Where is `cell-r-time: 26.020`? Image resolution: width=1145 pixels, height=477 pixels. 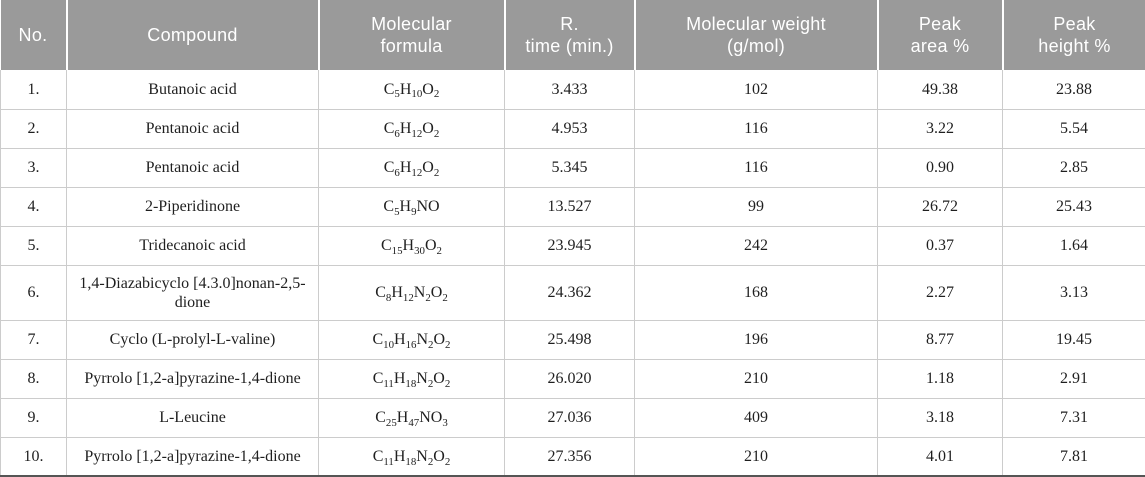
cell-r-time: 26.020 is located at coordinates (569, 378).